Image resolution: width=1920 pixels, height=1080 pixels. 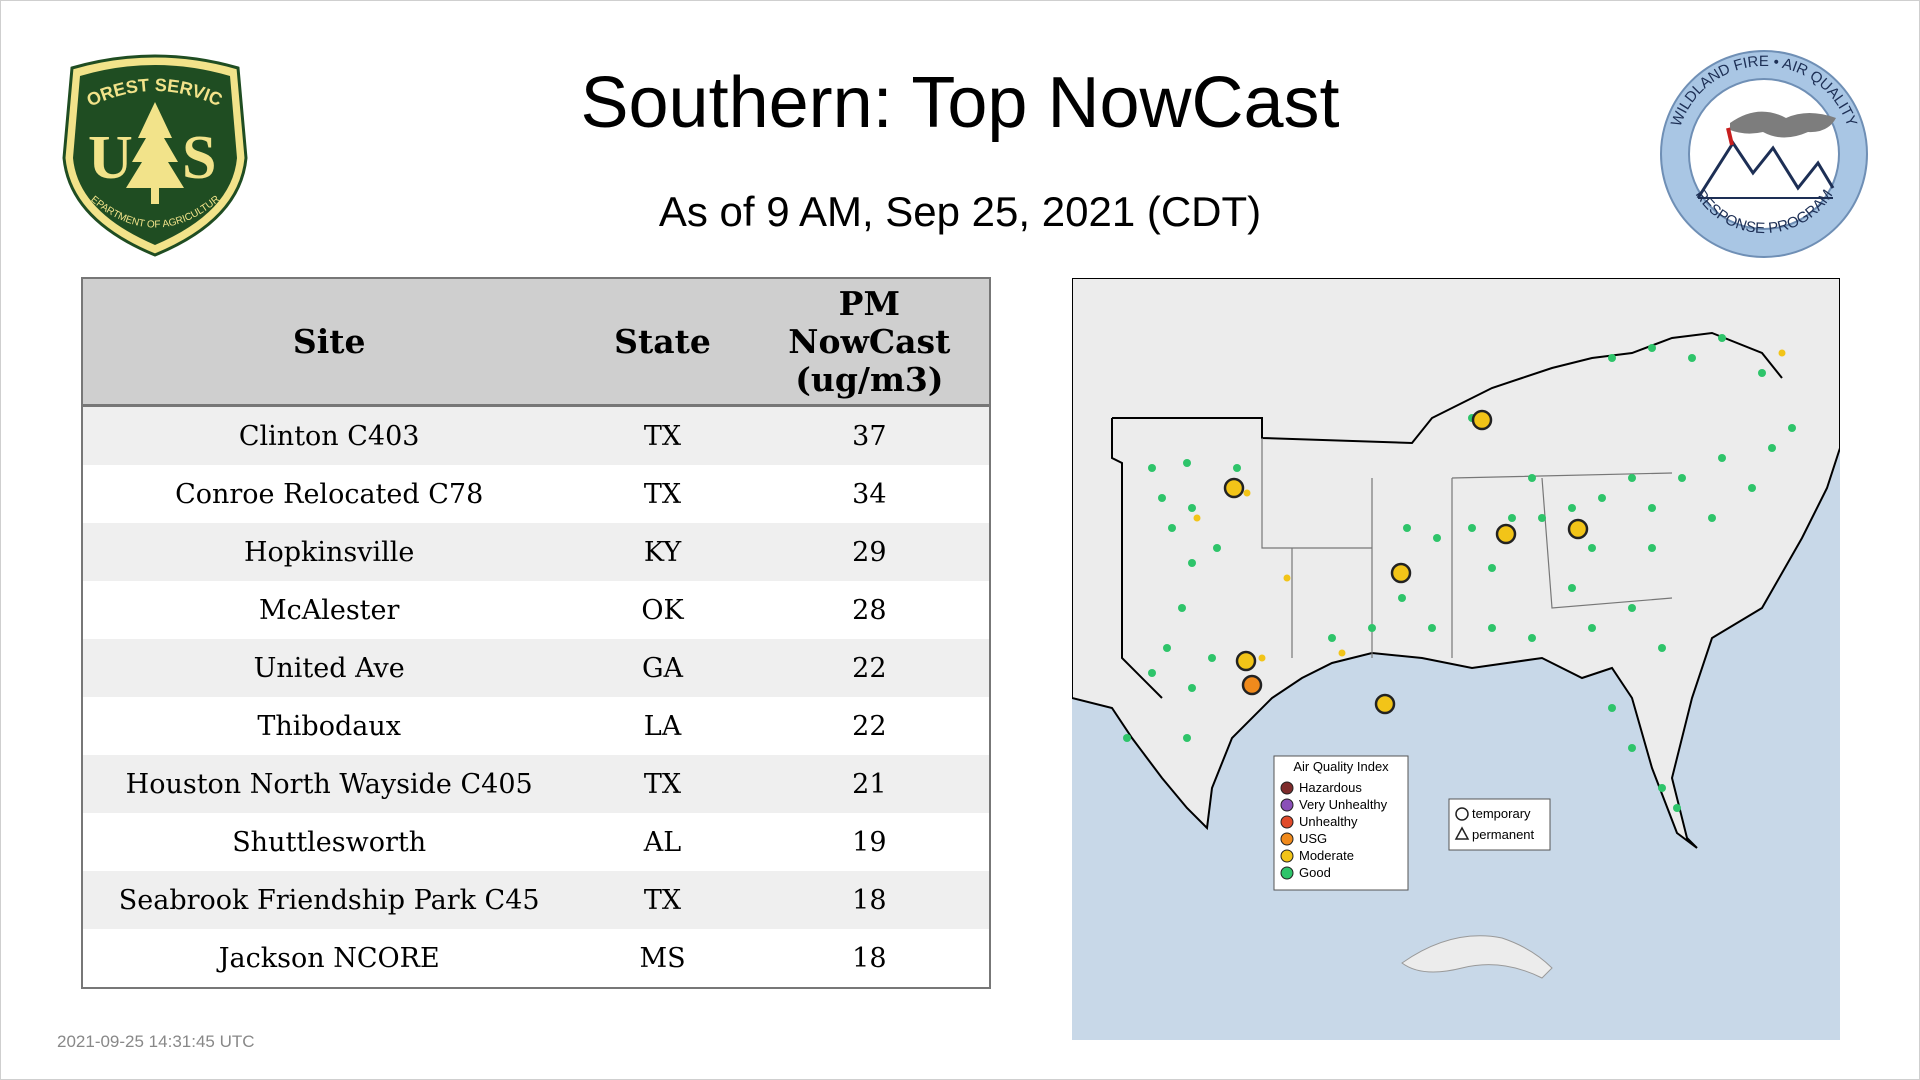 I want to click on legend-hazardous: Hazardous, so click(x=1330, y=787).